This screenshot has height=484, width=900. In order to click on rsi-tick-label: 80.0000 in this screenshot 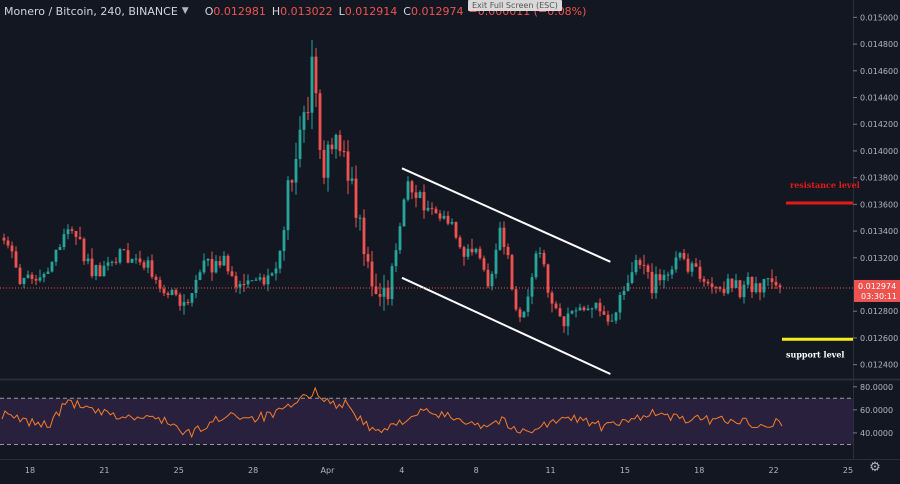, I will do `click(876, 387)`.